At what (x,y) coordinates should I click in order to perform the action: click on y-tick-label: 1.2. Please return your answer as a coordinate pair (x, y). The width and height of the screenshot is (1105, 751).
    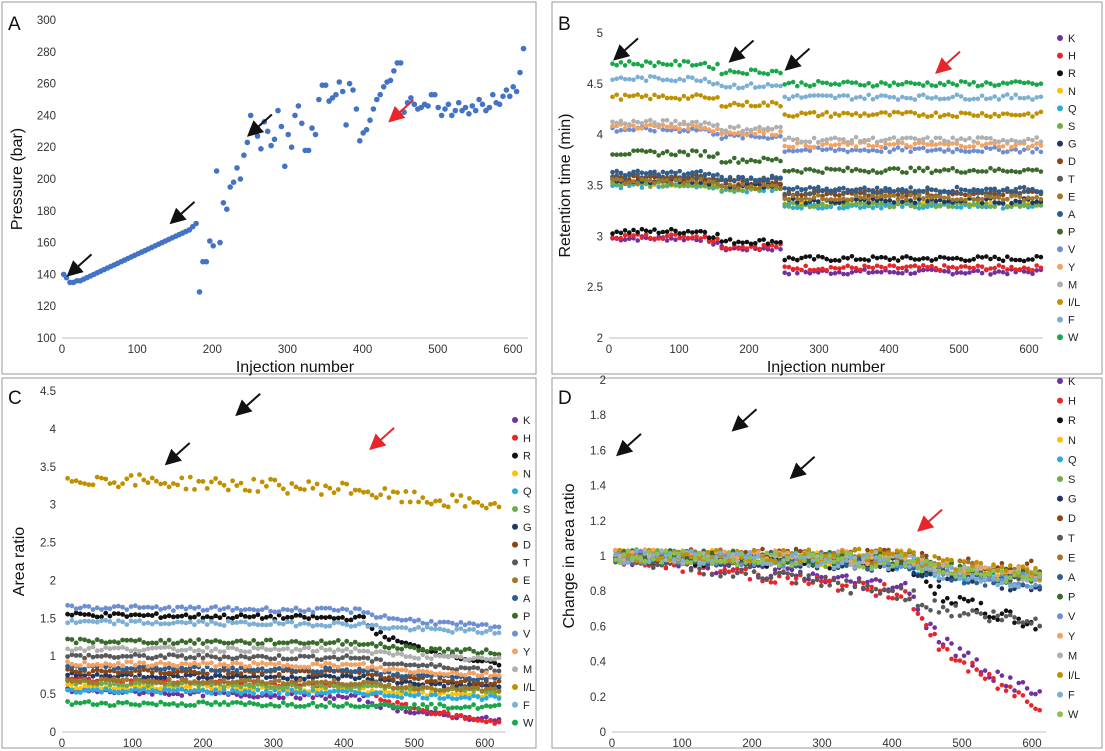
    Looking at the image, I should click on (598, 522).